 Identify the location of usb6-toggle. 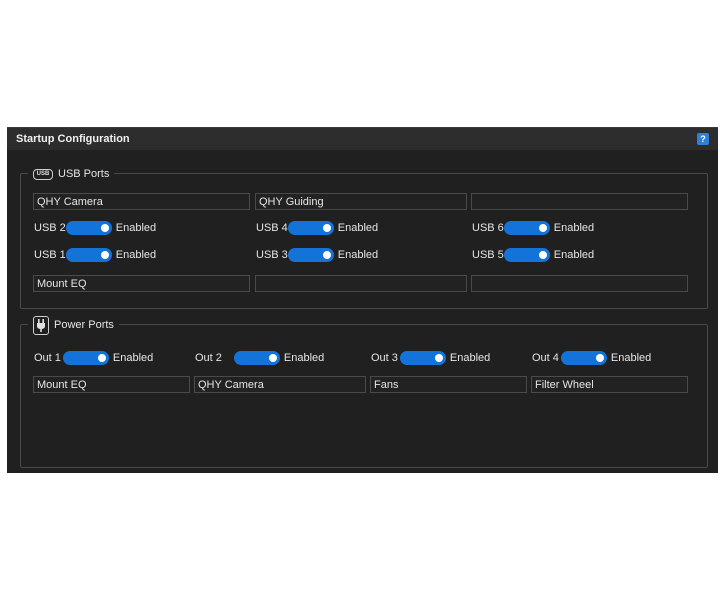
(526, 228).